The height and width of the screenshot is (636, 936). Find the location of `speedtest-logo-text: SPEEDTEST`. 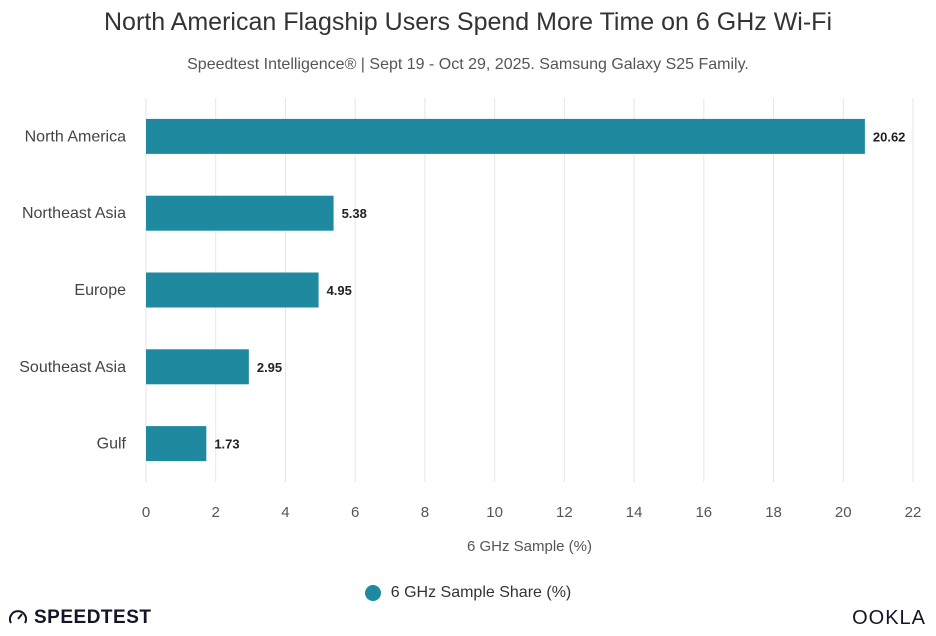

speedtest-logo-text: SPEEDTEST is located at coordinates (93, 617).